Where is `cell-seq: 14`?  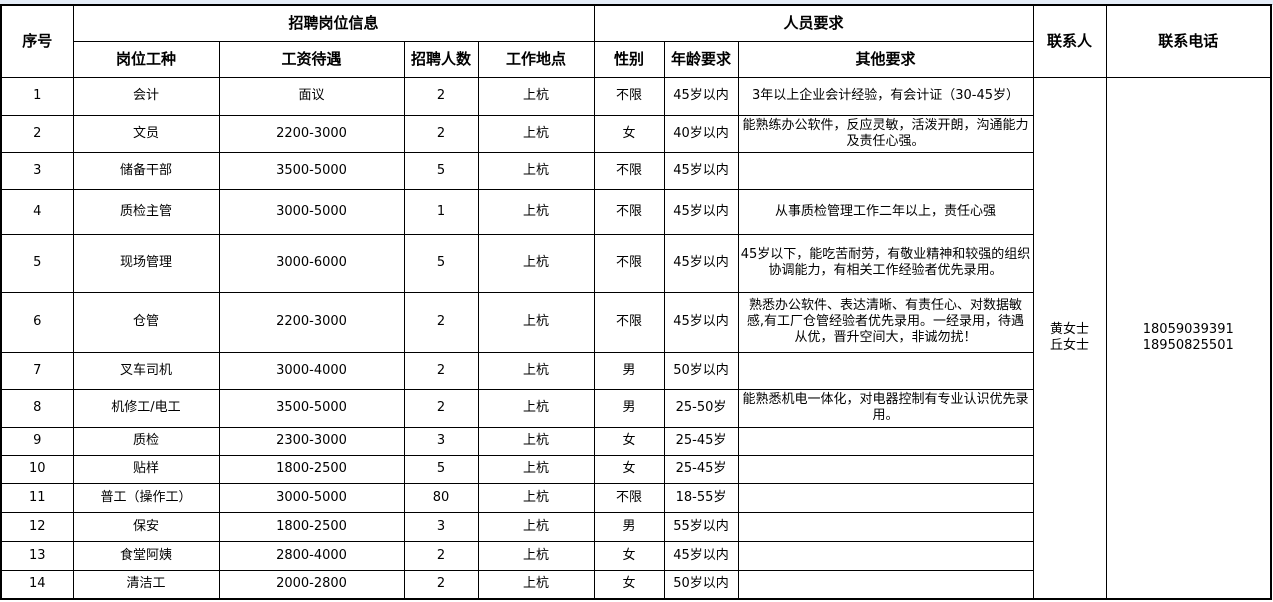 cell-seq: 14 is located at coordinates (37, 584).